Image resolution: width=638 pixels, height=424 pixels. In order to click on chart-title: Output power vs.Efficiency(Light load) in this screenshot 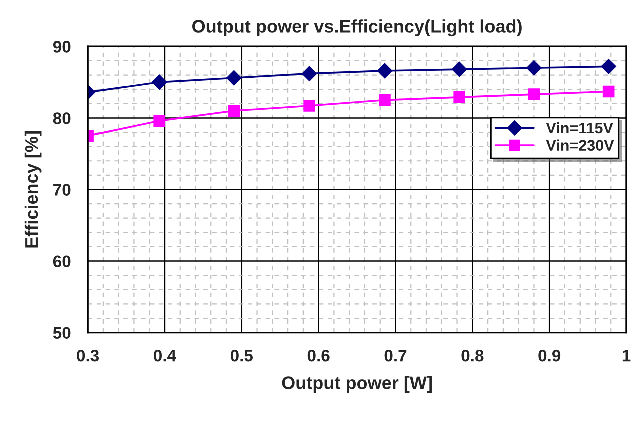, I will do `click(357, 28)`.